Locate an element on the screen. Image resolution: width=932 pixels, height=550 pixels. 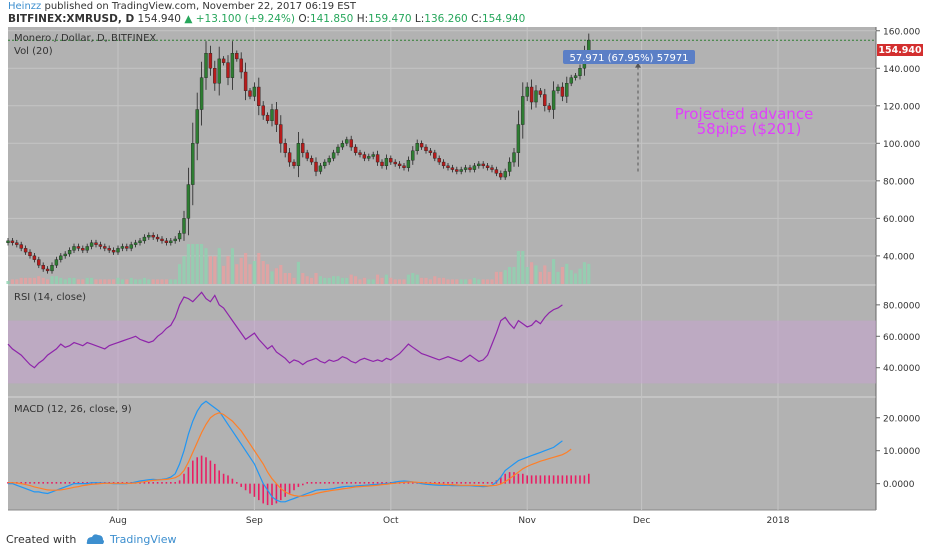
volume-bars is located at coordinates (298, 264).